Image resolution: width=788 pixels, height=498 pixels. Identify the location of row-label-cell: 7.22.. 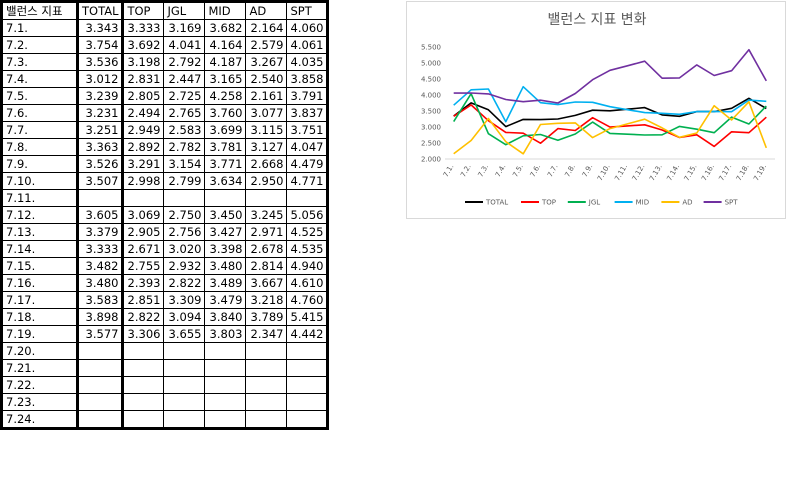
(39, 385).